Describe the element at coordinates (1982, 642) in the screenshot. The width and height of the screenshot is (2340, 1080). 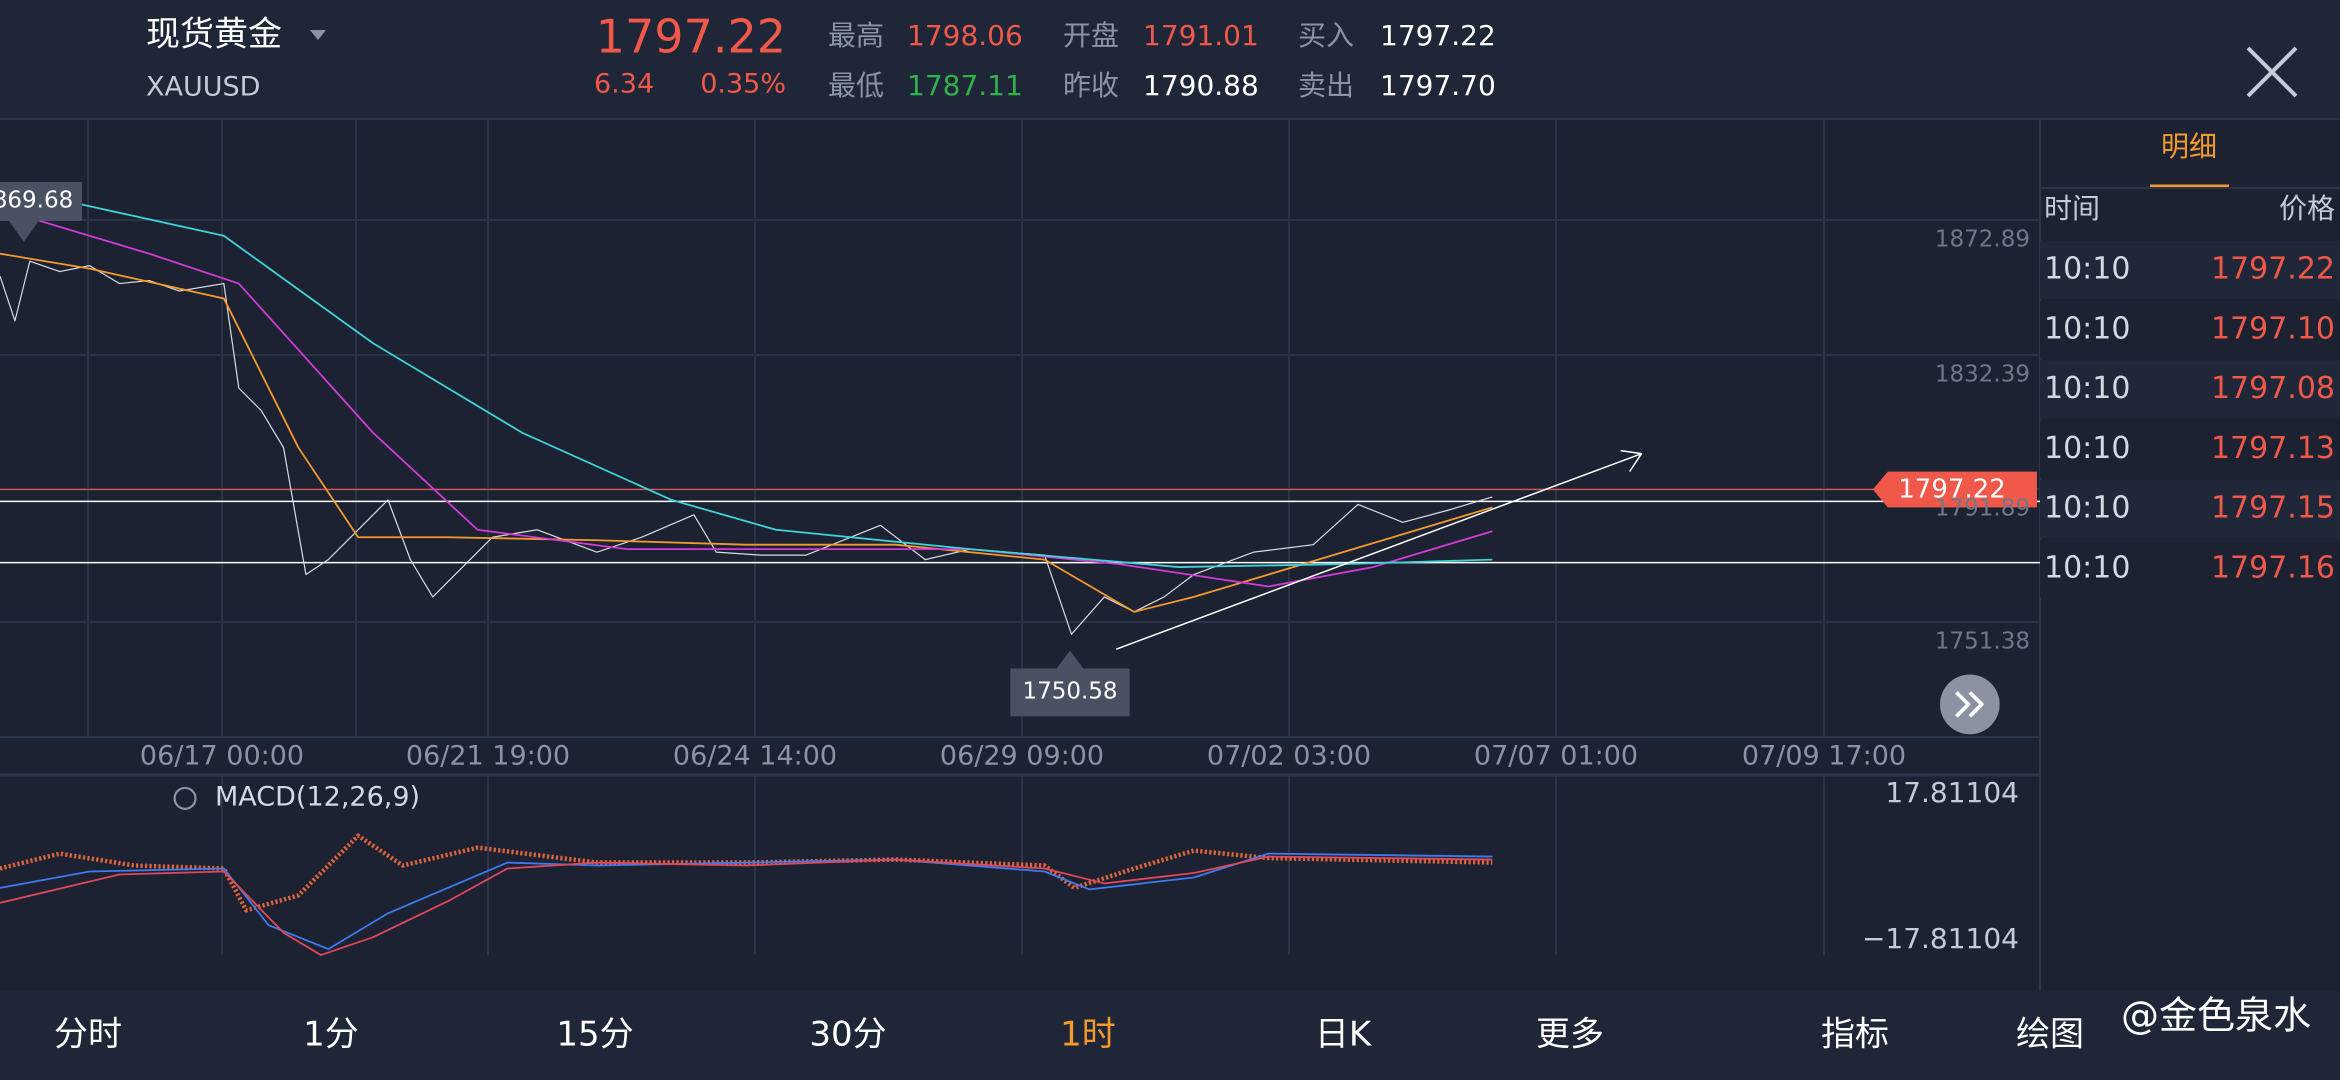
I see `y-tick-label: 1751.38` at that location.